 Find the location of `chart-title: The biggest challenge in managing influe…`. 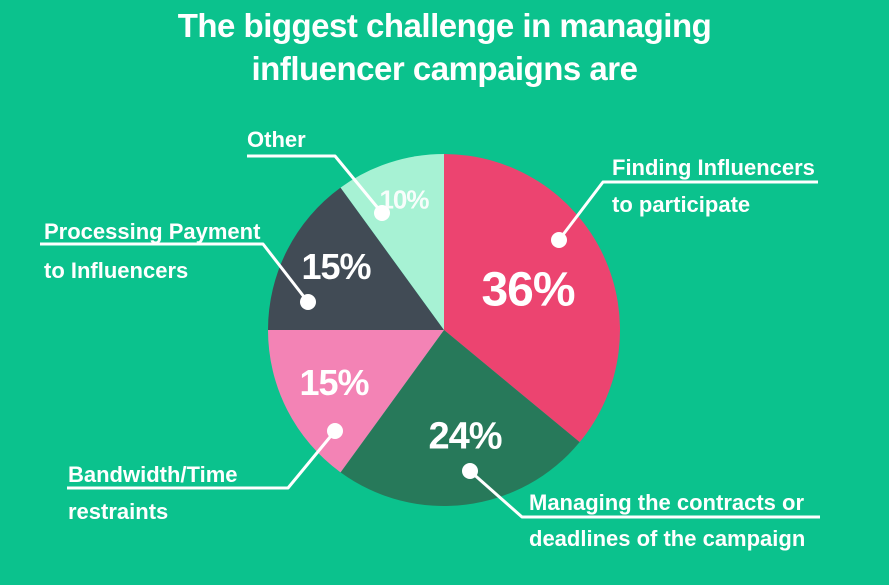

chart-title: The biggest challenge in managing influe… is located at coordinates (444, 47).